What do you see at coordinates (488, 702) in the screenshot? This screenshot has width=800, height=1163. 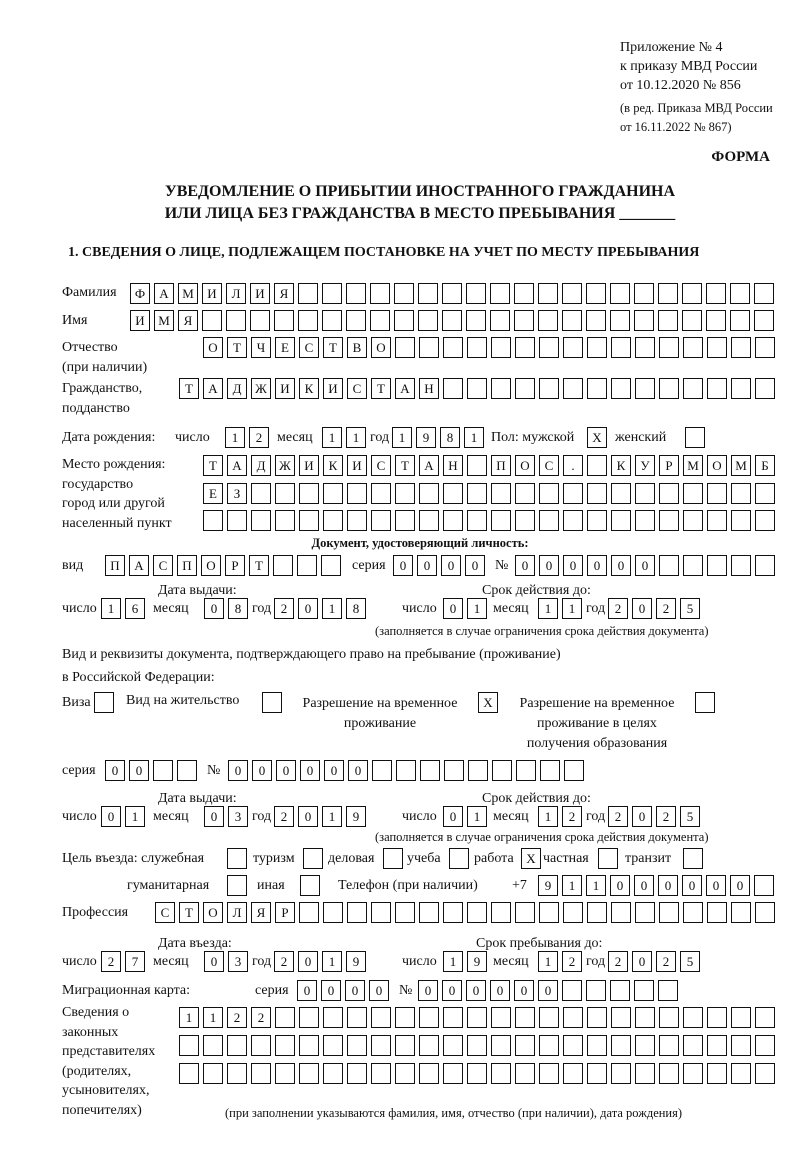 I see `checkbox-cell: X` at bounding box center [488, 702].